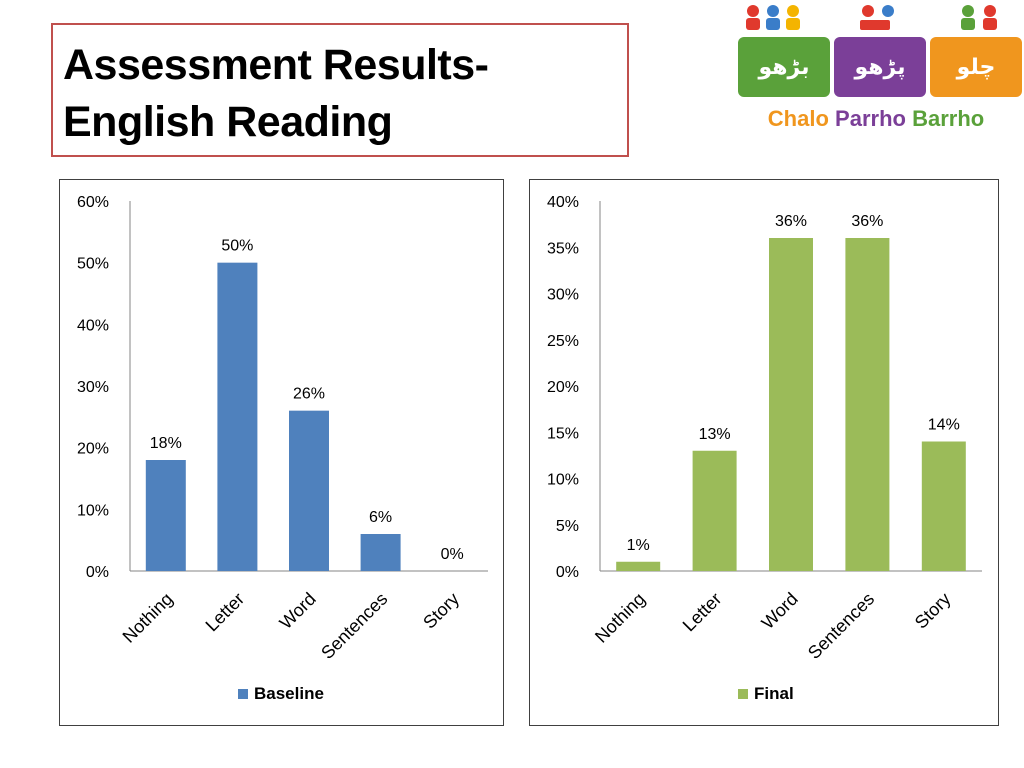  What do you see at coordinates (228, 122) in the screenshot?
I see `slide-title-line-2: English Reading` at bounding box center [228, 122].